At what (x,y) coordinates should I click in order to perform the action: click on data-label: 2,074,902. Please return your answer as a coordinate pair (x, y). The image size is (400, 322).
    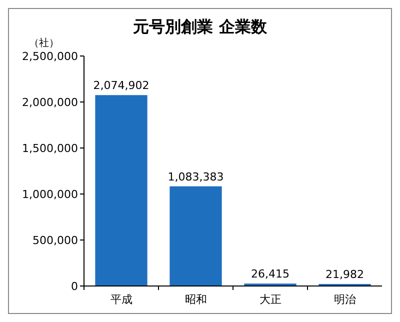
    Looking at the image, I should click on (121, 85).